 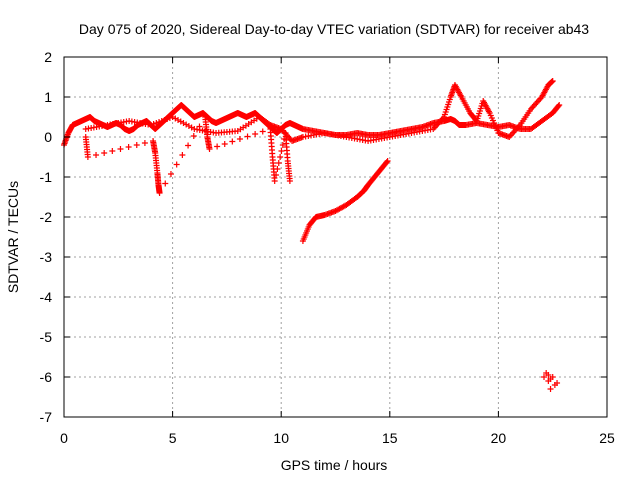 What do you see at coordinates (607, 438) in the screenshot?
I see `x-tick-label: 25` at bounding box center [607, 438].